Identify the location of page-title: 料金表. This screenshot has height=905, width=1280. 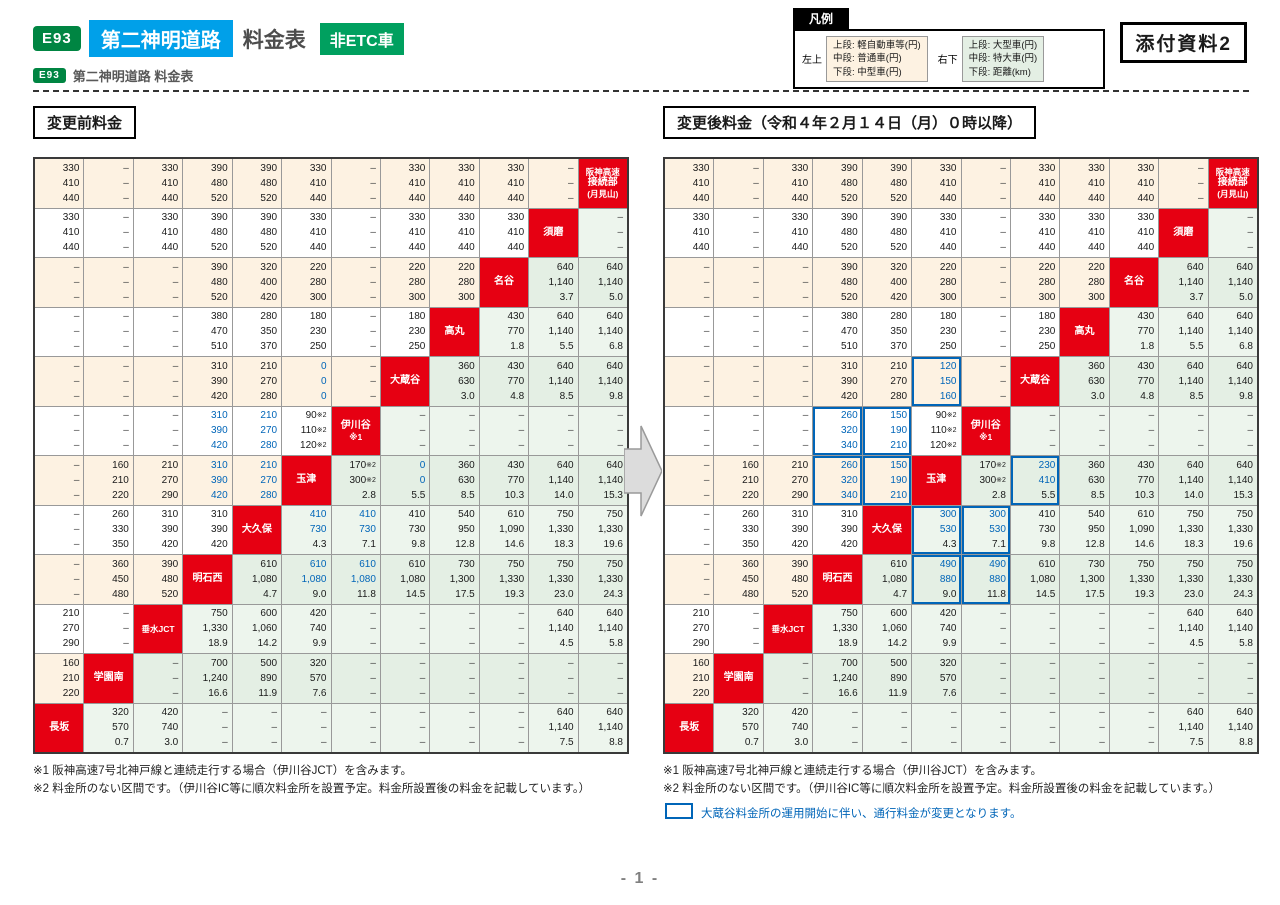
(274, 40).